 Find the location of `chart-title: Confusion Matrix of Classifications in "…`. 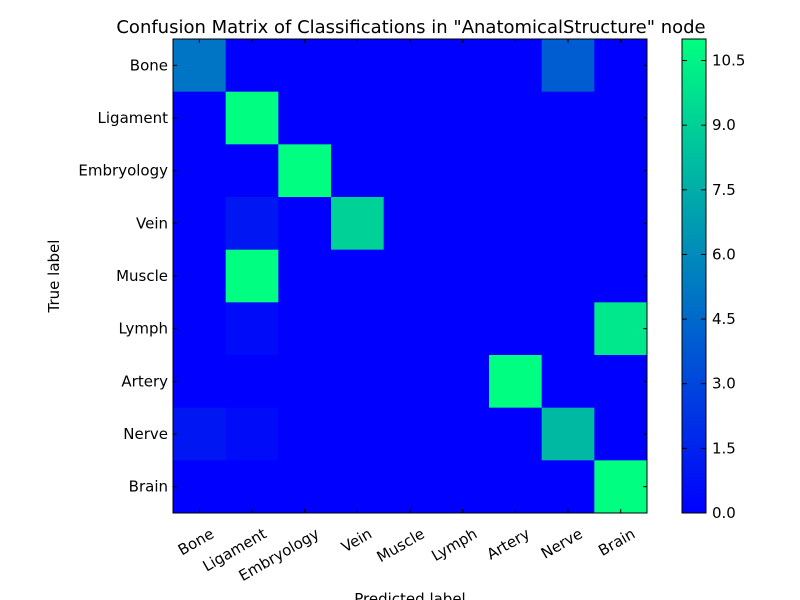

chart-title: Confusion Matrix of Classifications in "… is located at coordinates (410, 27).